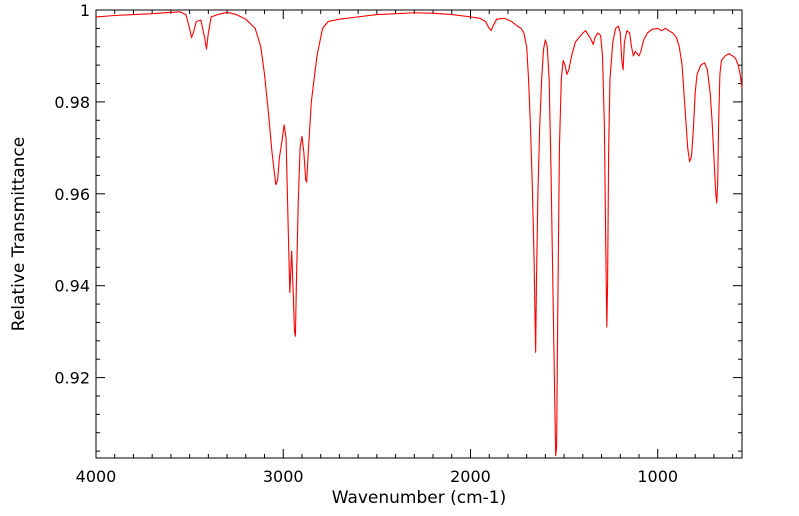 Image resolution: width=799 pixels, height=516 pixels. Describe the element at coordinates (657, 476) in the screenshot. I see `x-tick-label: 1000` at that location.